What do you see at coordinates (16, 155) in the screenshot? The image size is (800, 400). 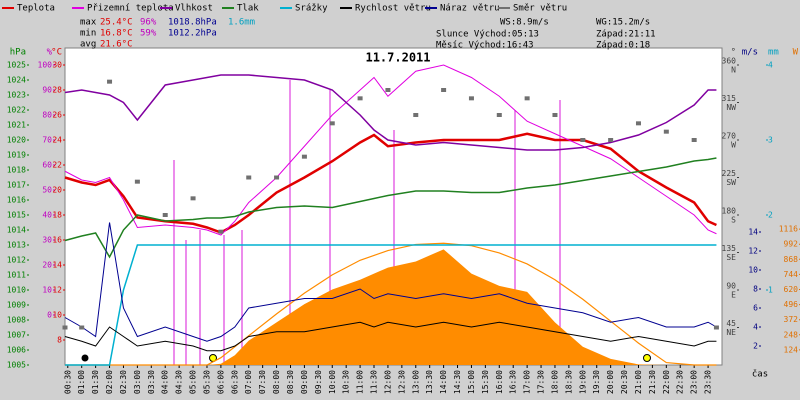 I see `y-tick-label: 1019` at bounding box center [16, 155].